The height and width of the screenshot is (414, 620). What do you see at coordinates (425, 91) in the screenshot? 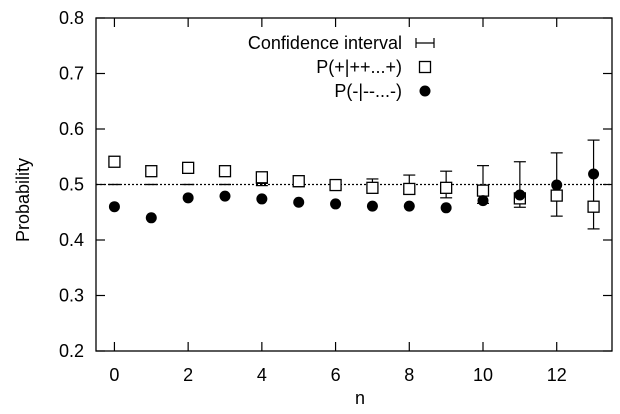
I see `legend-circle` at bounding box center [425, 91].